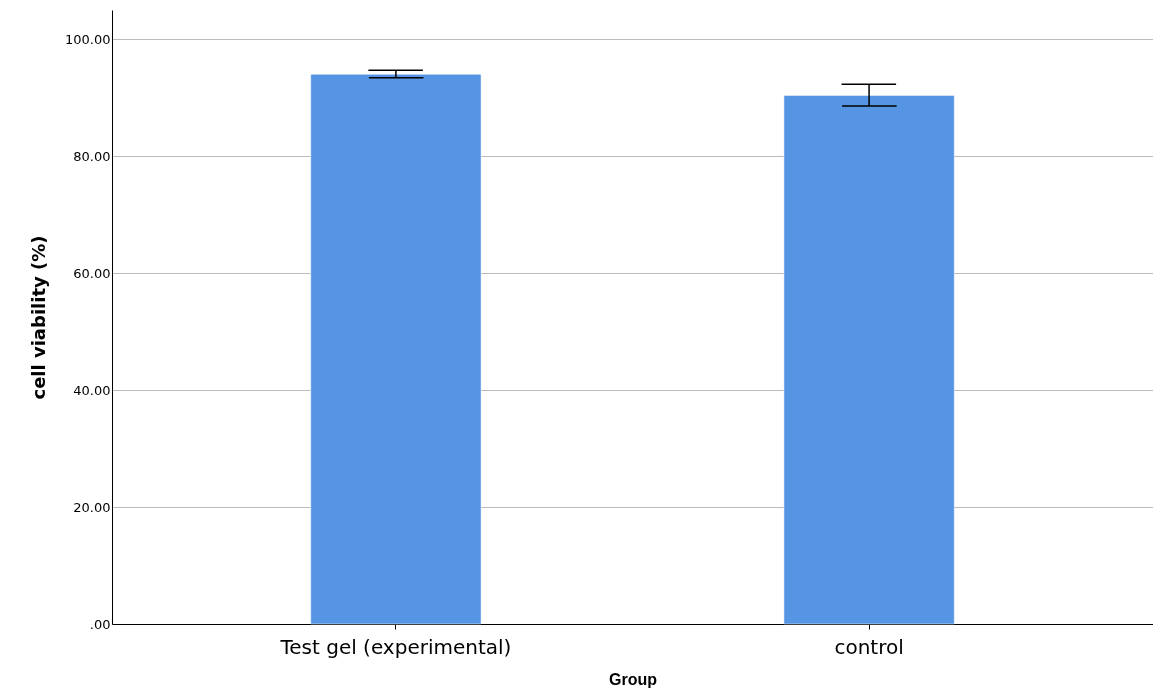 Image resolution: width=1153 pixels, height=692 pixels. I want to click on y-tick-label: 80.00, so click(92, 156).